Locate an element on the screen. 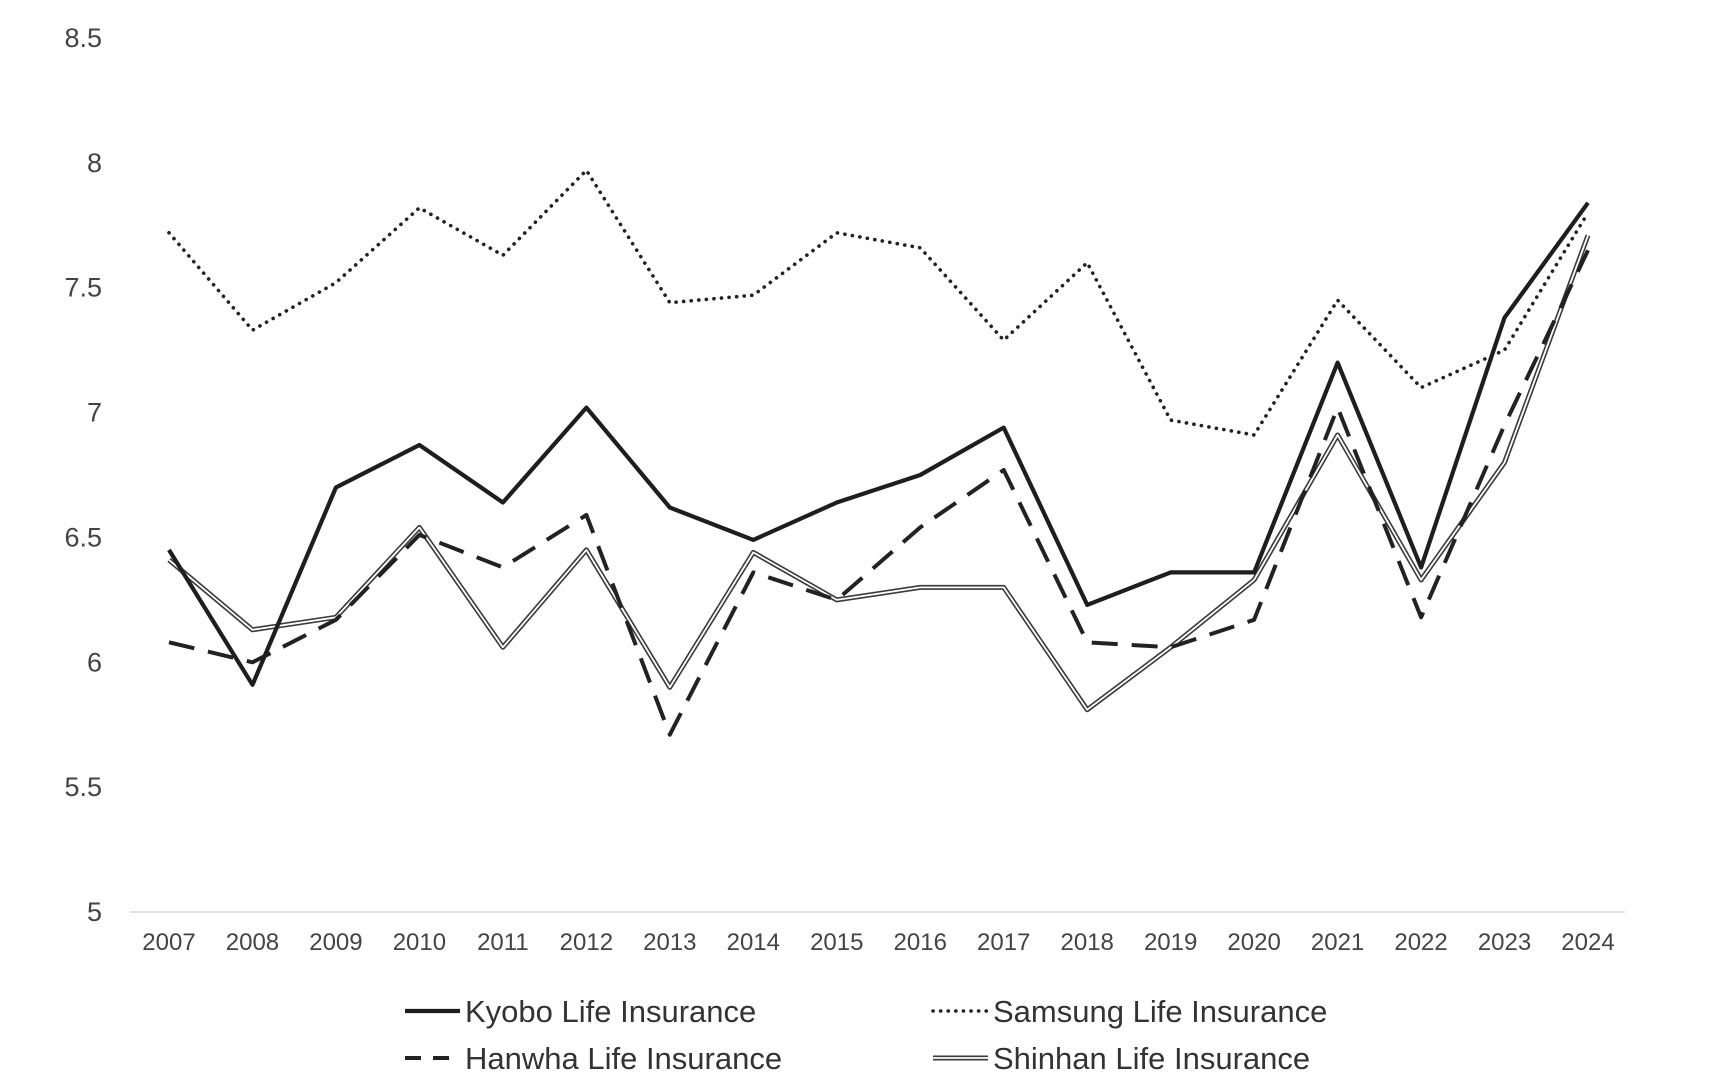 This screenshot has height=1092, width=1723. x-tick-label: 2023 is located at coordinates (1504, 942).